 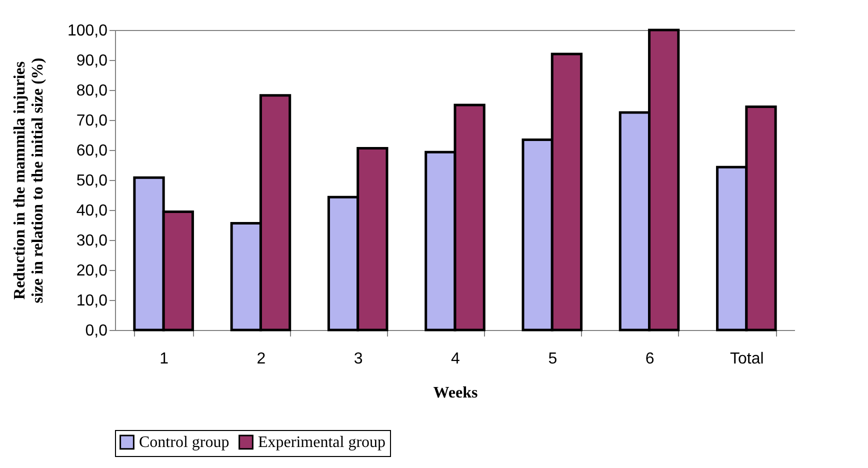 What do you see at coordinates (649, 359) in the screenshot?
I see `x-tick-label: 6` at bounding box center [649, 359].